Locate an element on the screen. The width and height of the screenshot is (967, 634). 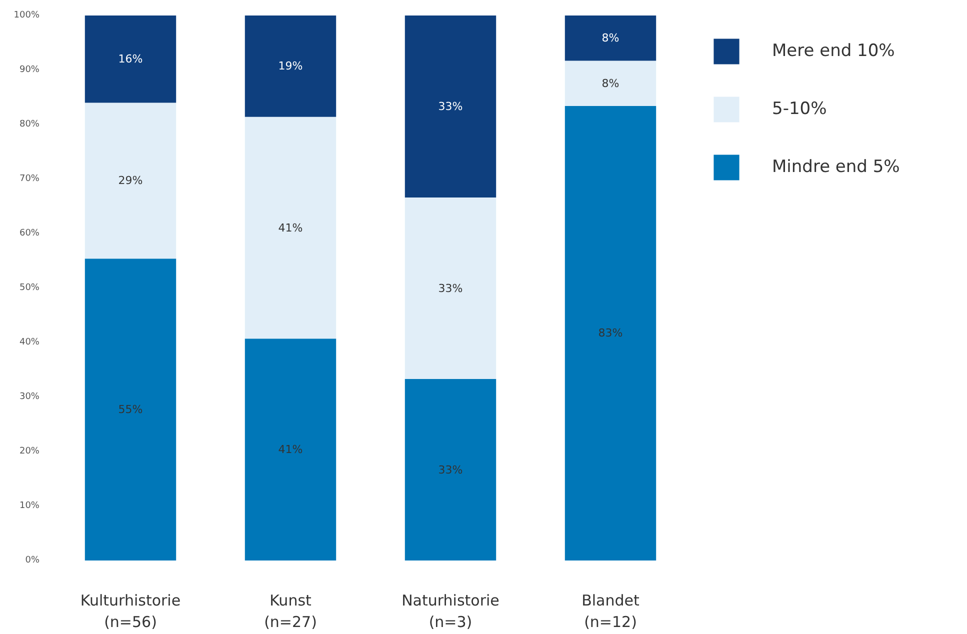
y-tick-label: 20% is located at coordinates (29, 451).